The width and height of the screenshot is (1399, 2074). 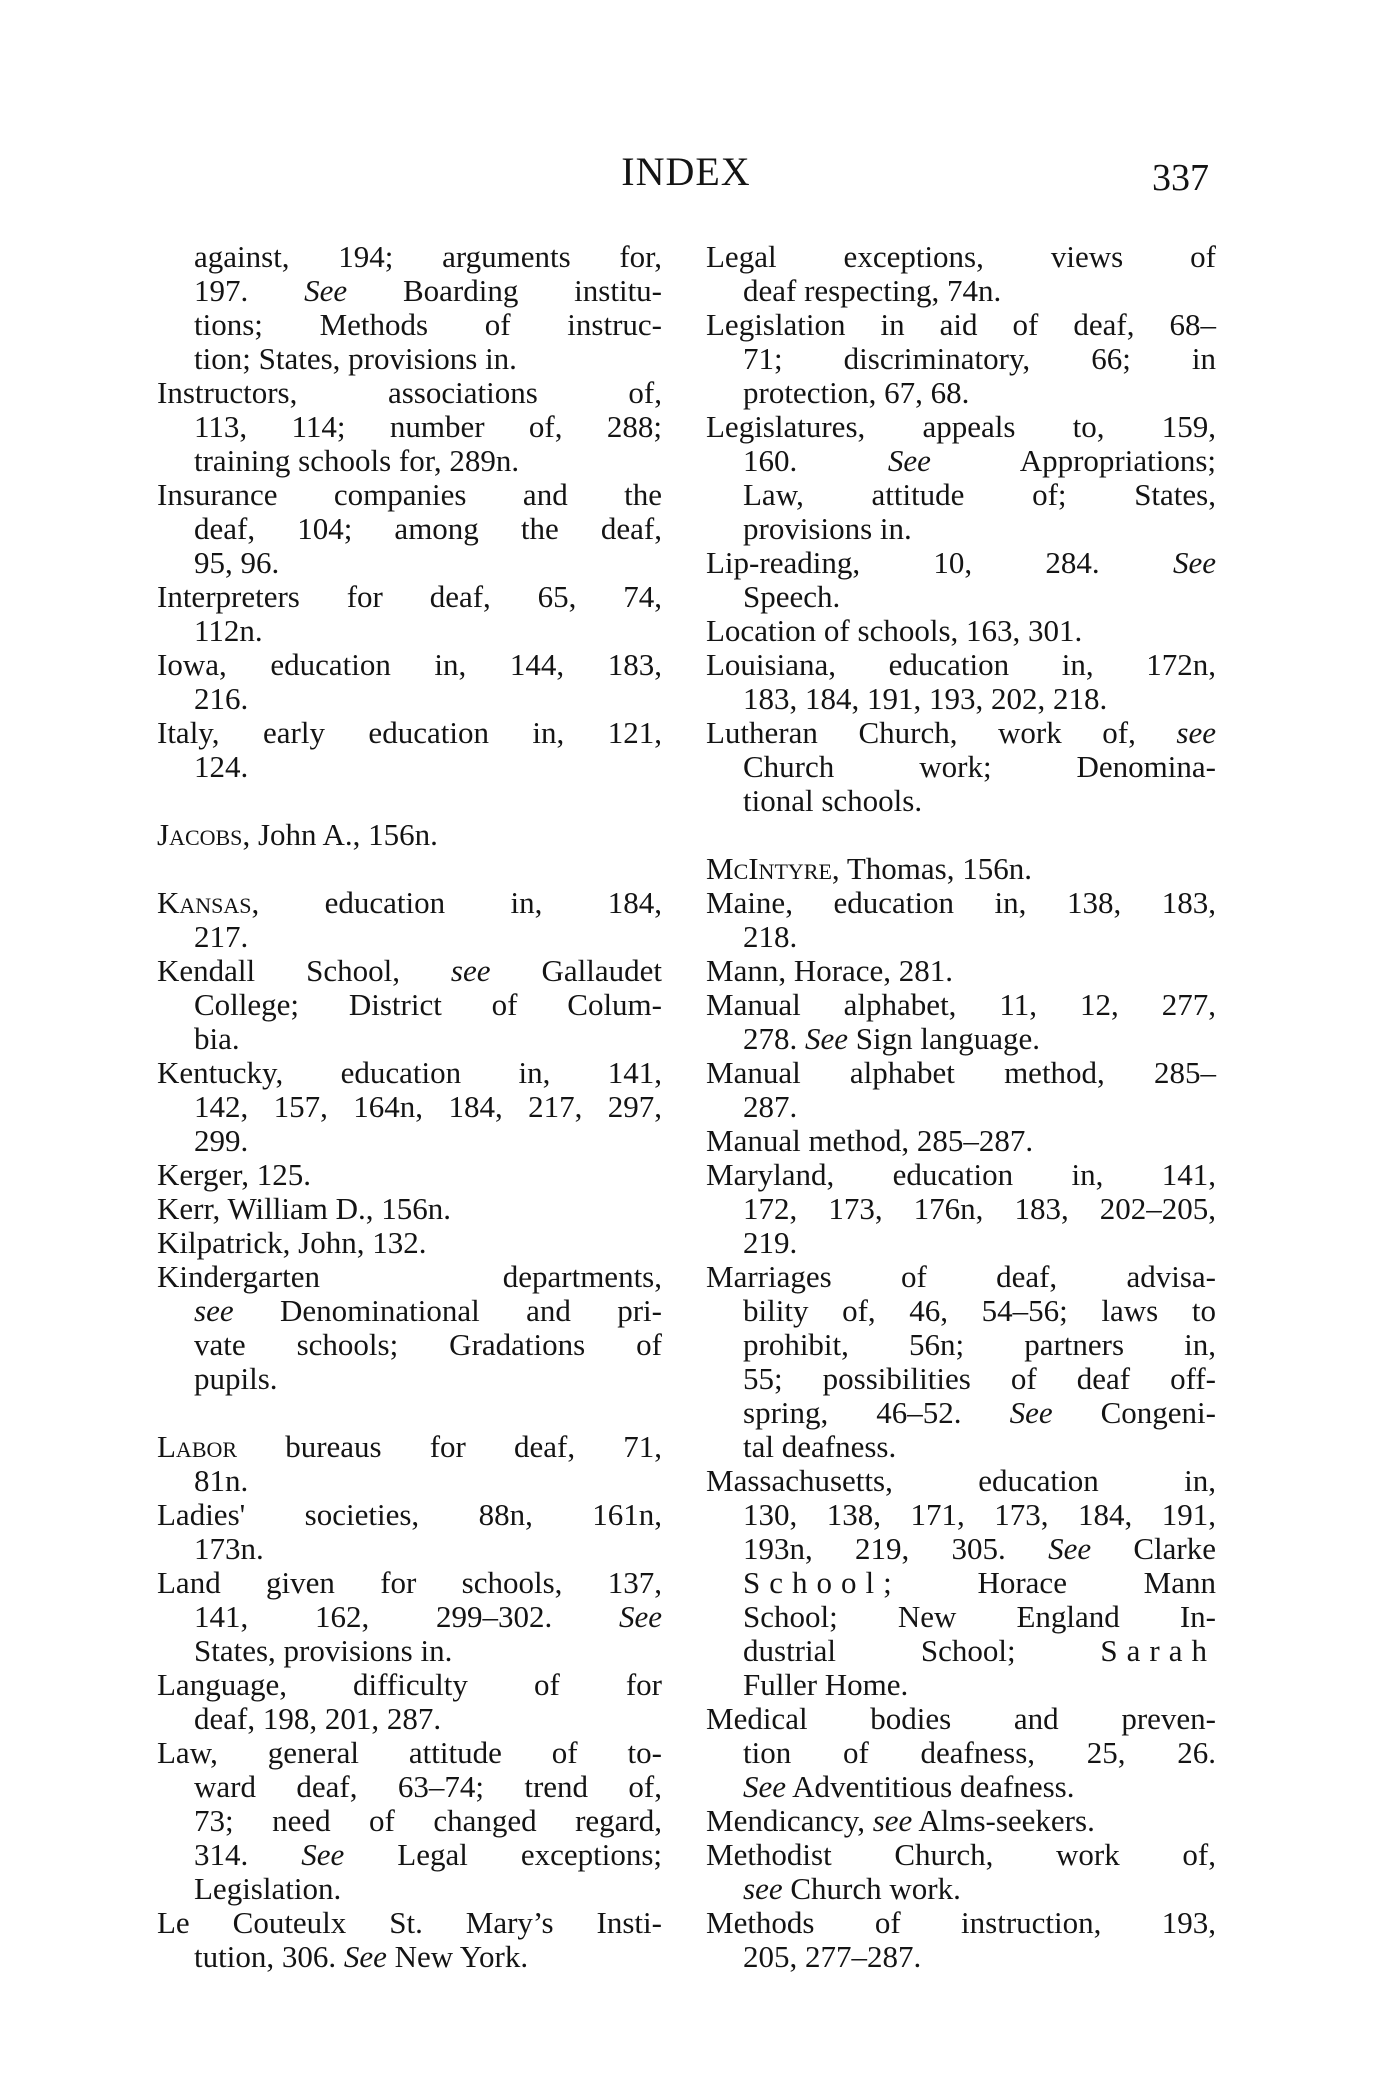 What do you see at coordinates (406, 1616) in the screenshot?
I see `text-run: 141, 162, 299–302.` at bounding box center [406, 1616].